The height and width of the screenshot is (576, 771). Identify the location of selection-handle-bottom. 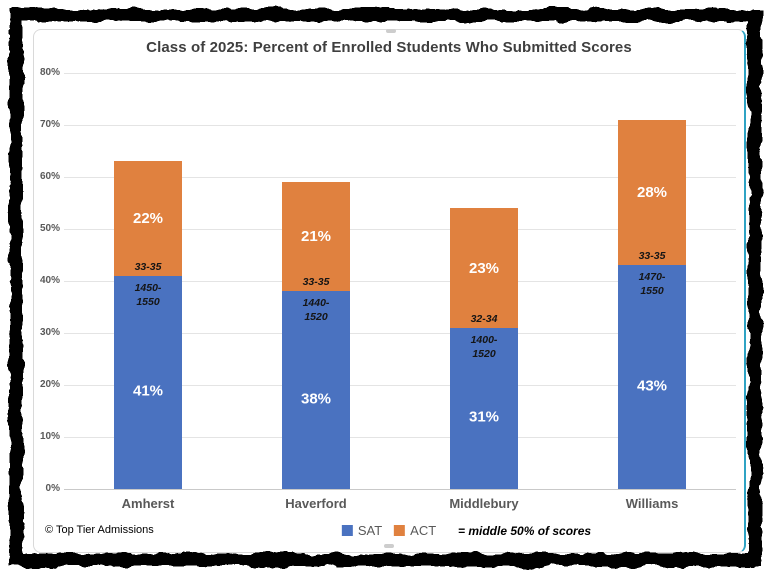
(389, 546).